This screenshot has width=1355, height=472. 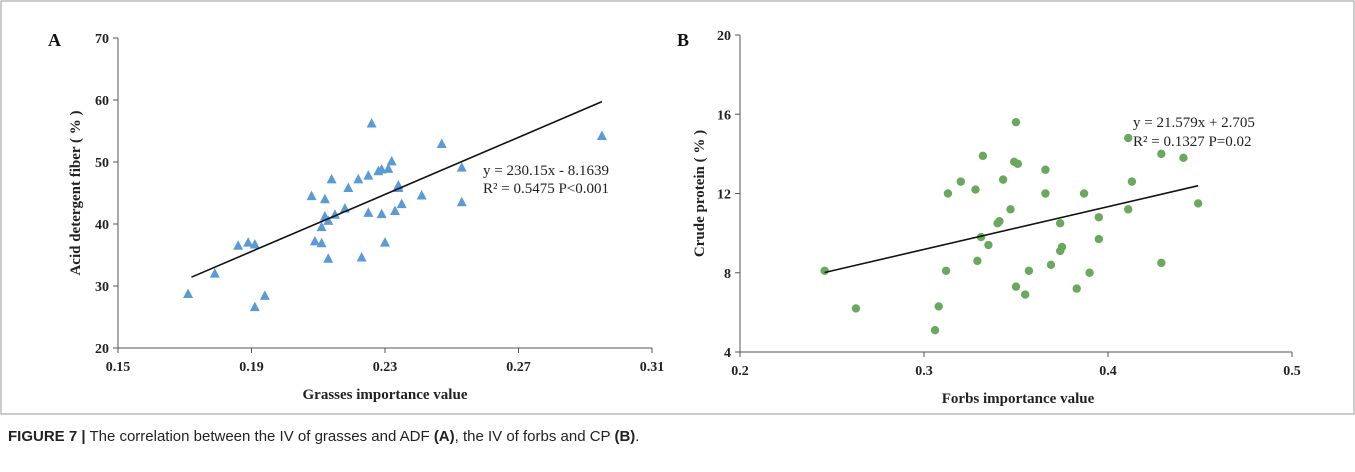 I want to click on x-tick-label: 0.3, so click(x=924, y=371).